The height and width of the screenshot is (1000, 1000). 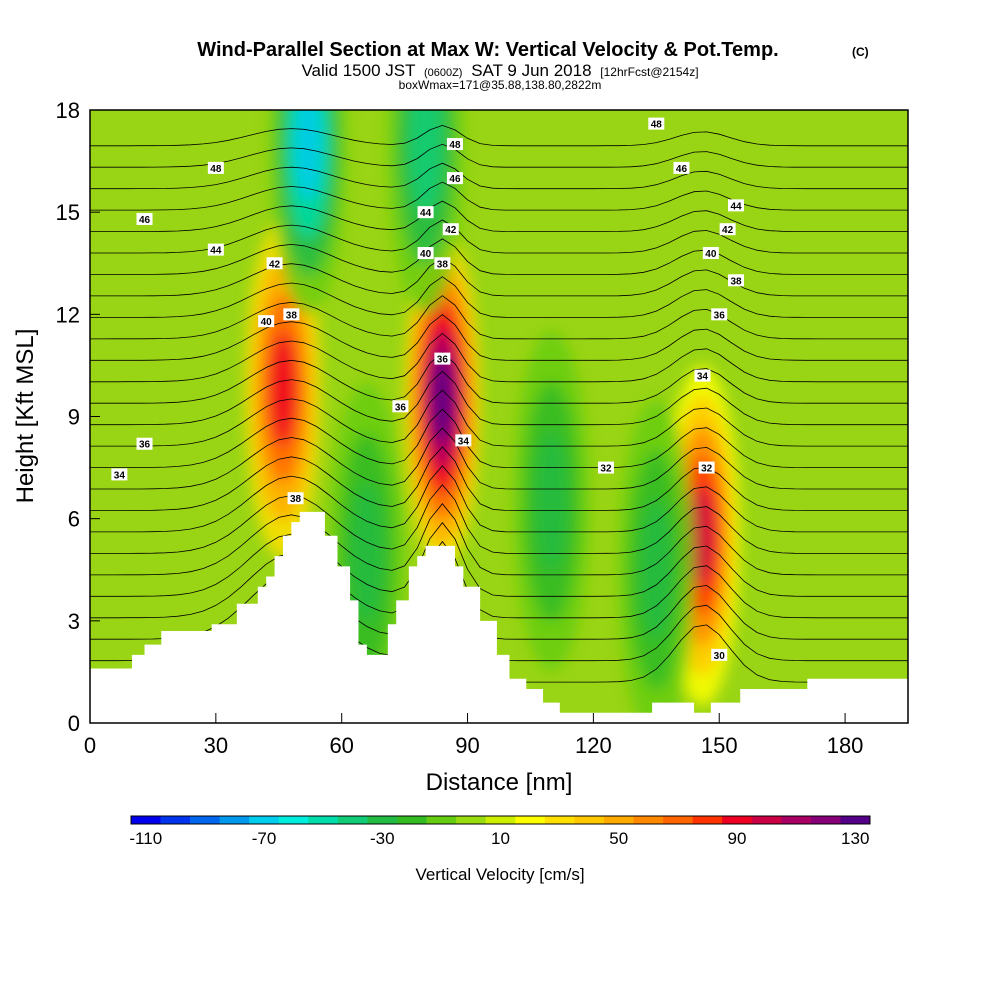 What do you see at coordinates (341, 745) in the screenshot?
I see `x-tick-label: 60` at bounding box center [341, 745].